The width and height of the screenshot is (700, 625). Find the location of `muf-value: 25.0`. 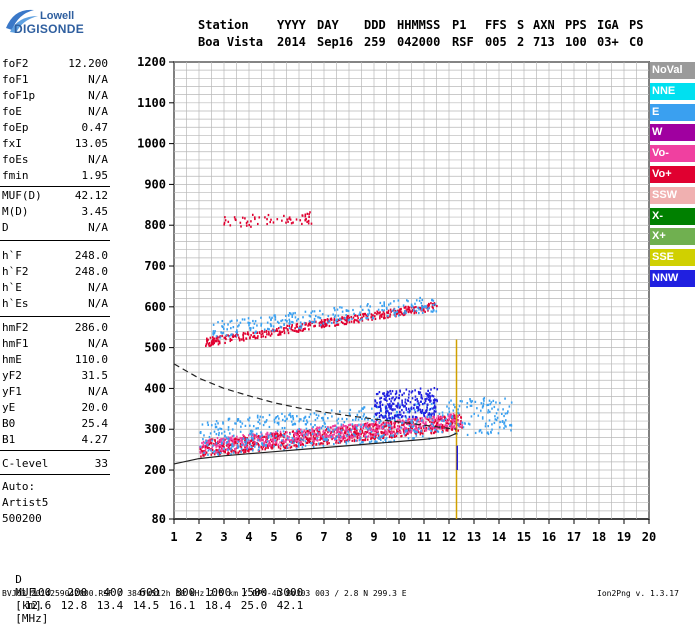

muf-value: 25.0 is located at coordinates (254, 605).